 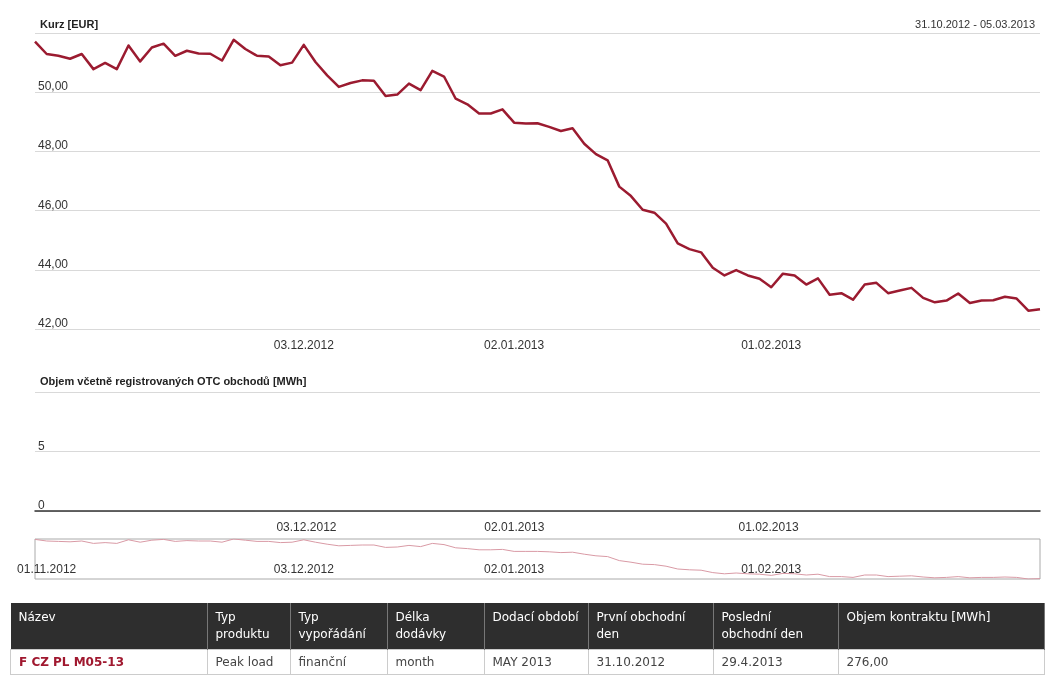 What do you see at coordinates (435, 662) in the screenshot?
I see `text: month` at bounding box center [435, 662].